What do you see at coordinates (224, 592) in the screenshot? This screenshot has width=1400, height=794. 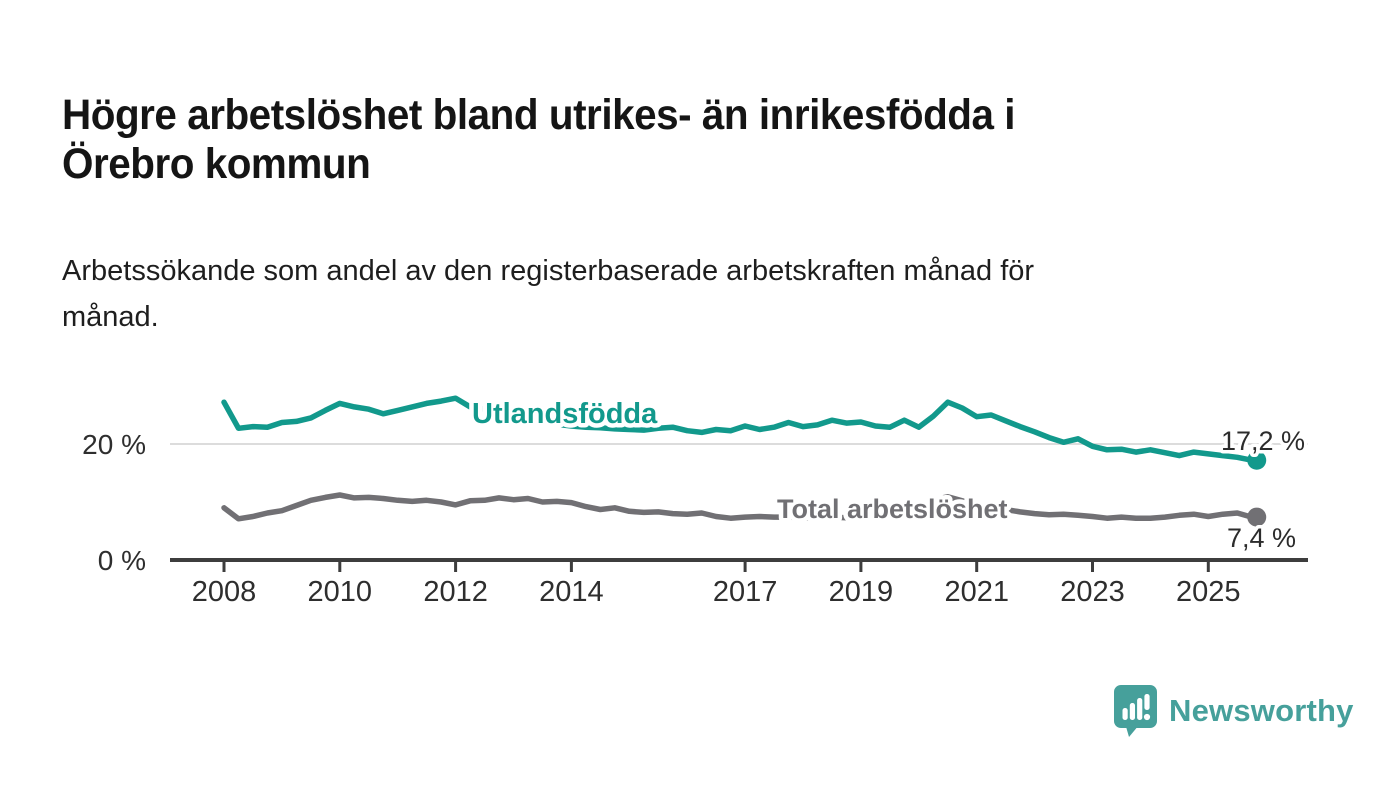 I see `x-tick-label: 2008` at bounding box center [224, 592].